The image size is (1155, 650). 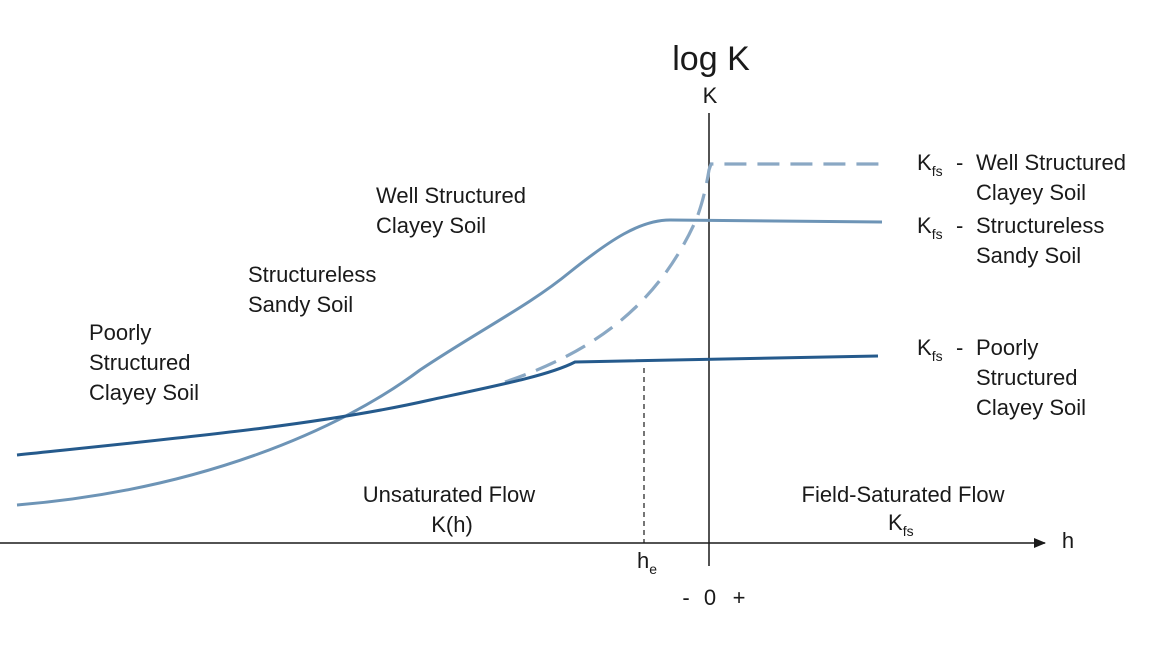 What do you see at coordinates (454, 210) in the screenshot?
I see `label-well-structured-clayey-soil: Well Structured Clayey Soil` at bounding box center [454, 210].